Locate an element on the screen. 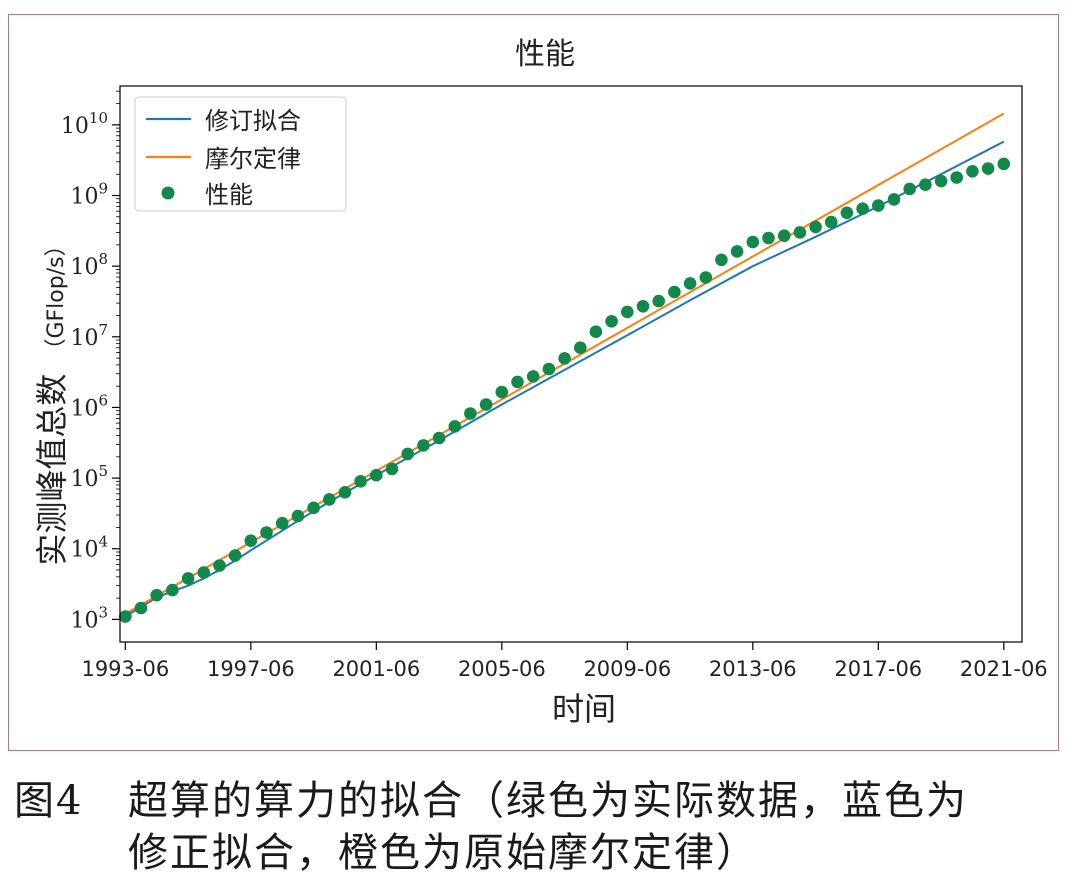  x-axis-label: 时间 is located at coordinates (584, 709).